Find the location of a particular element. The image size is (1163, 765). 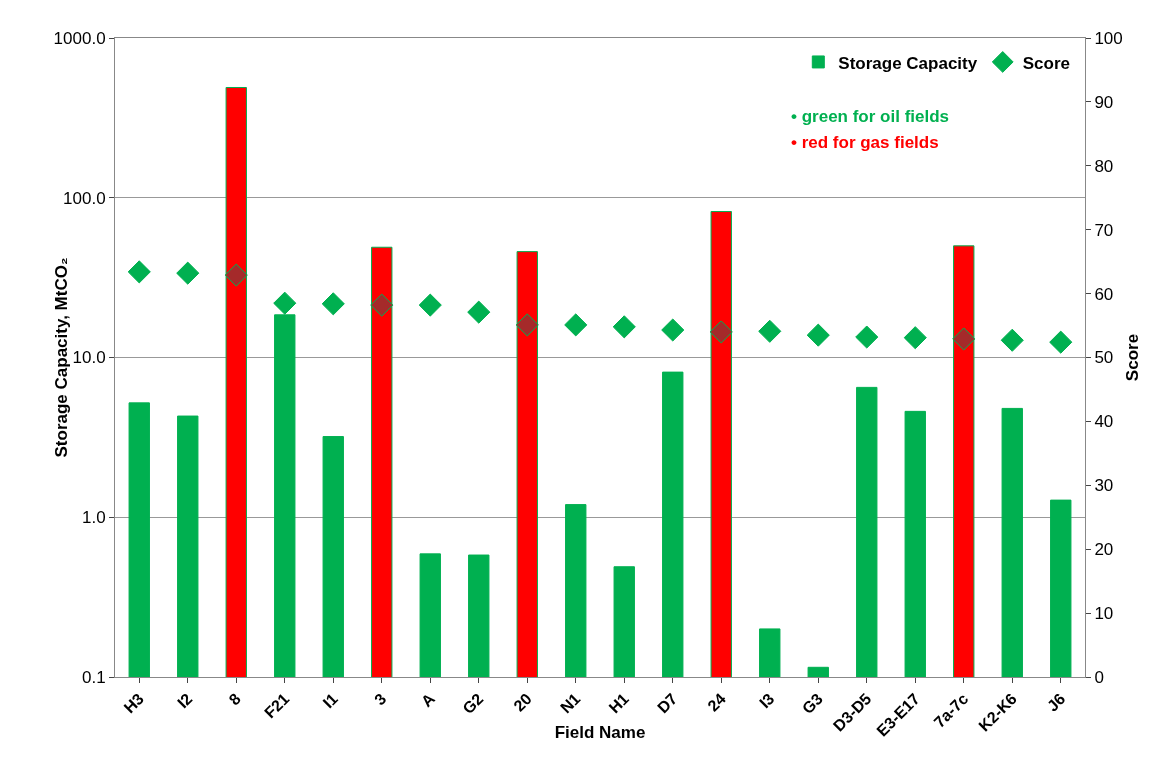

x-tick-label: 24 is located at coordinates (717, 702).